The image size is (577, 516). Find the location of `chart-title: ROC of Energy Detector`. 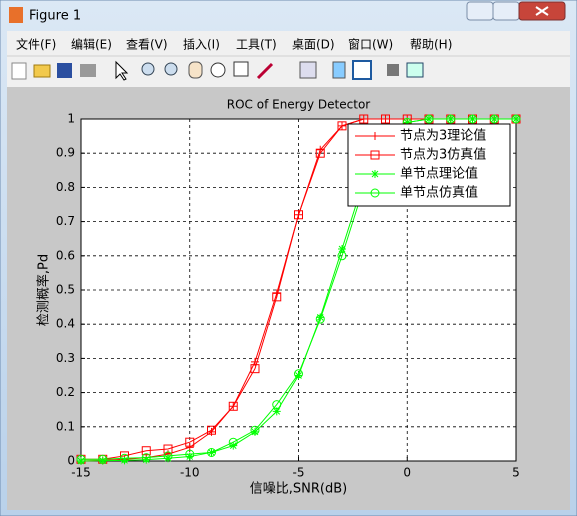

chart-title: ROC of Energy Detector is located at coordinates (299, 105).